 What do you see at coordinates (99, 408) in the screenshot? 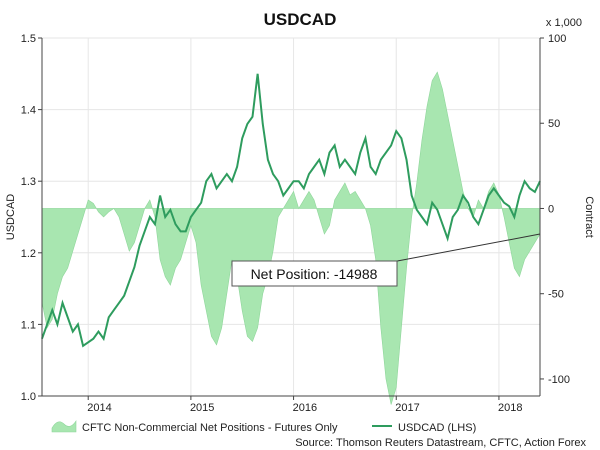
I see `x-tick-label: 2014` at bounding box center [99, 408].